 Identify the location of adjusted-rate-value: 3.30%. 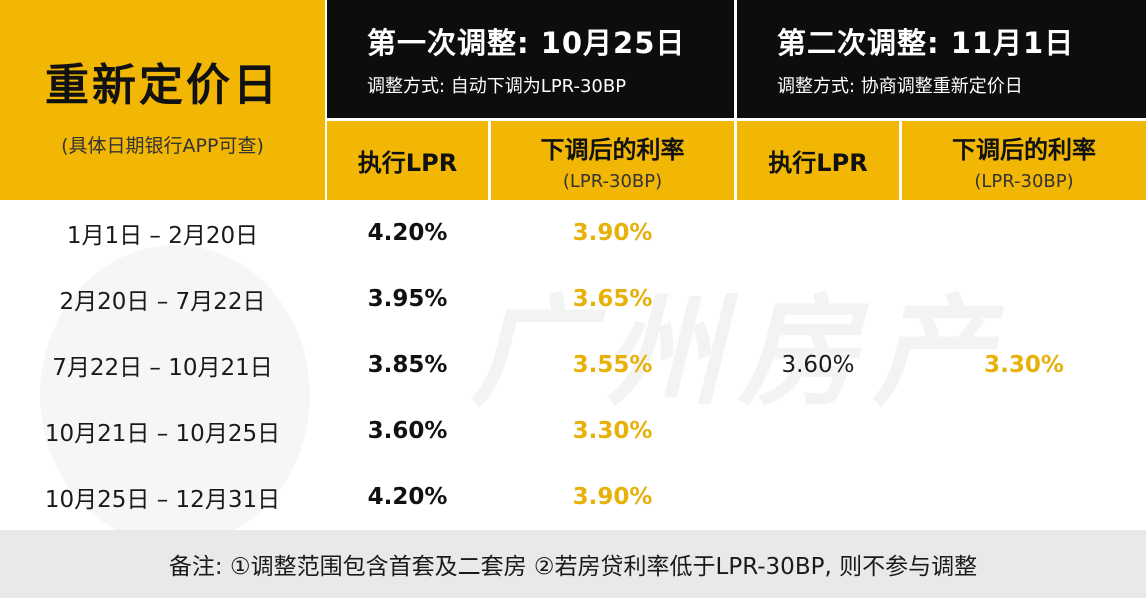
(612, 431).